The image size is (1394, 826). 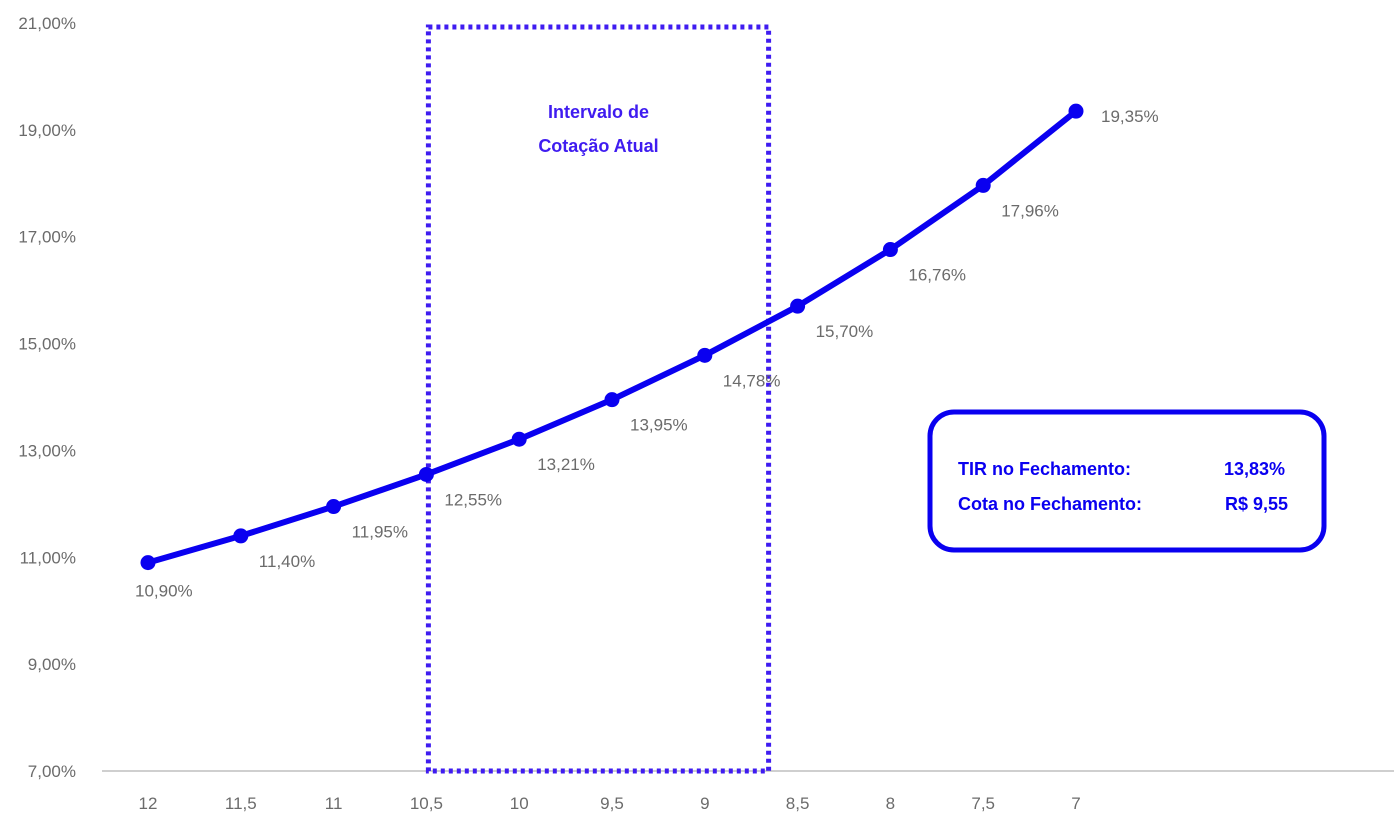 What do you see at coordinates (845, 331) in the screenshot?
I see `data-label: 15,70%` at bounding box center [845, 331].